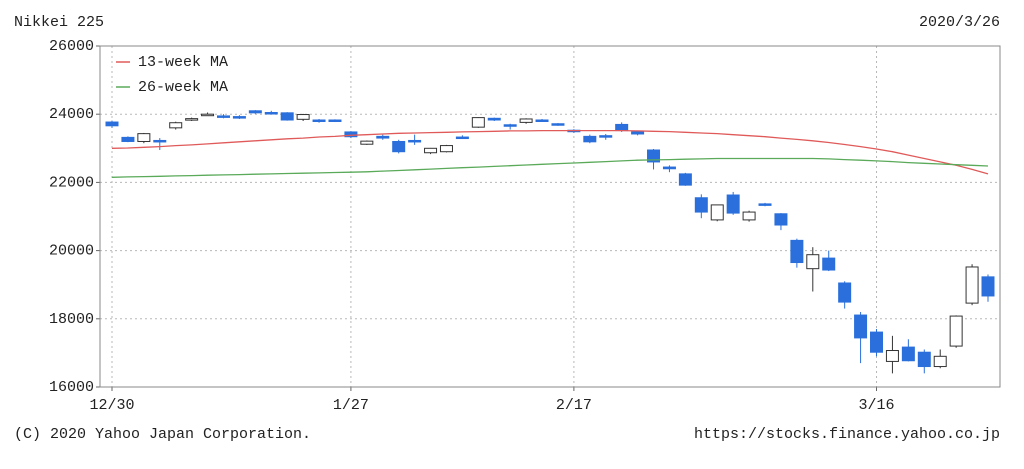 The width and height of the screenshot is (1024, 469). What do you see at coordinates (111, 405) in the screenshot?
I see `x-tick-label: 12/30` at bounding box center [111, 405].